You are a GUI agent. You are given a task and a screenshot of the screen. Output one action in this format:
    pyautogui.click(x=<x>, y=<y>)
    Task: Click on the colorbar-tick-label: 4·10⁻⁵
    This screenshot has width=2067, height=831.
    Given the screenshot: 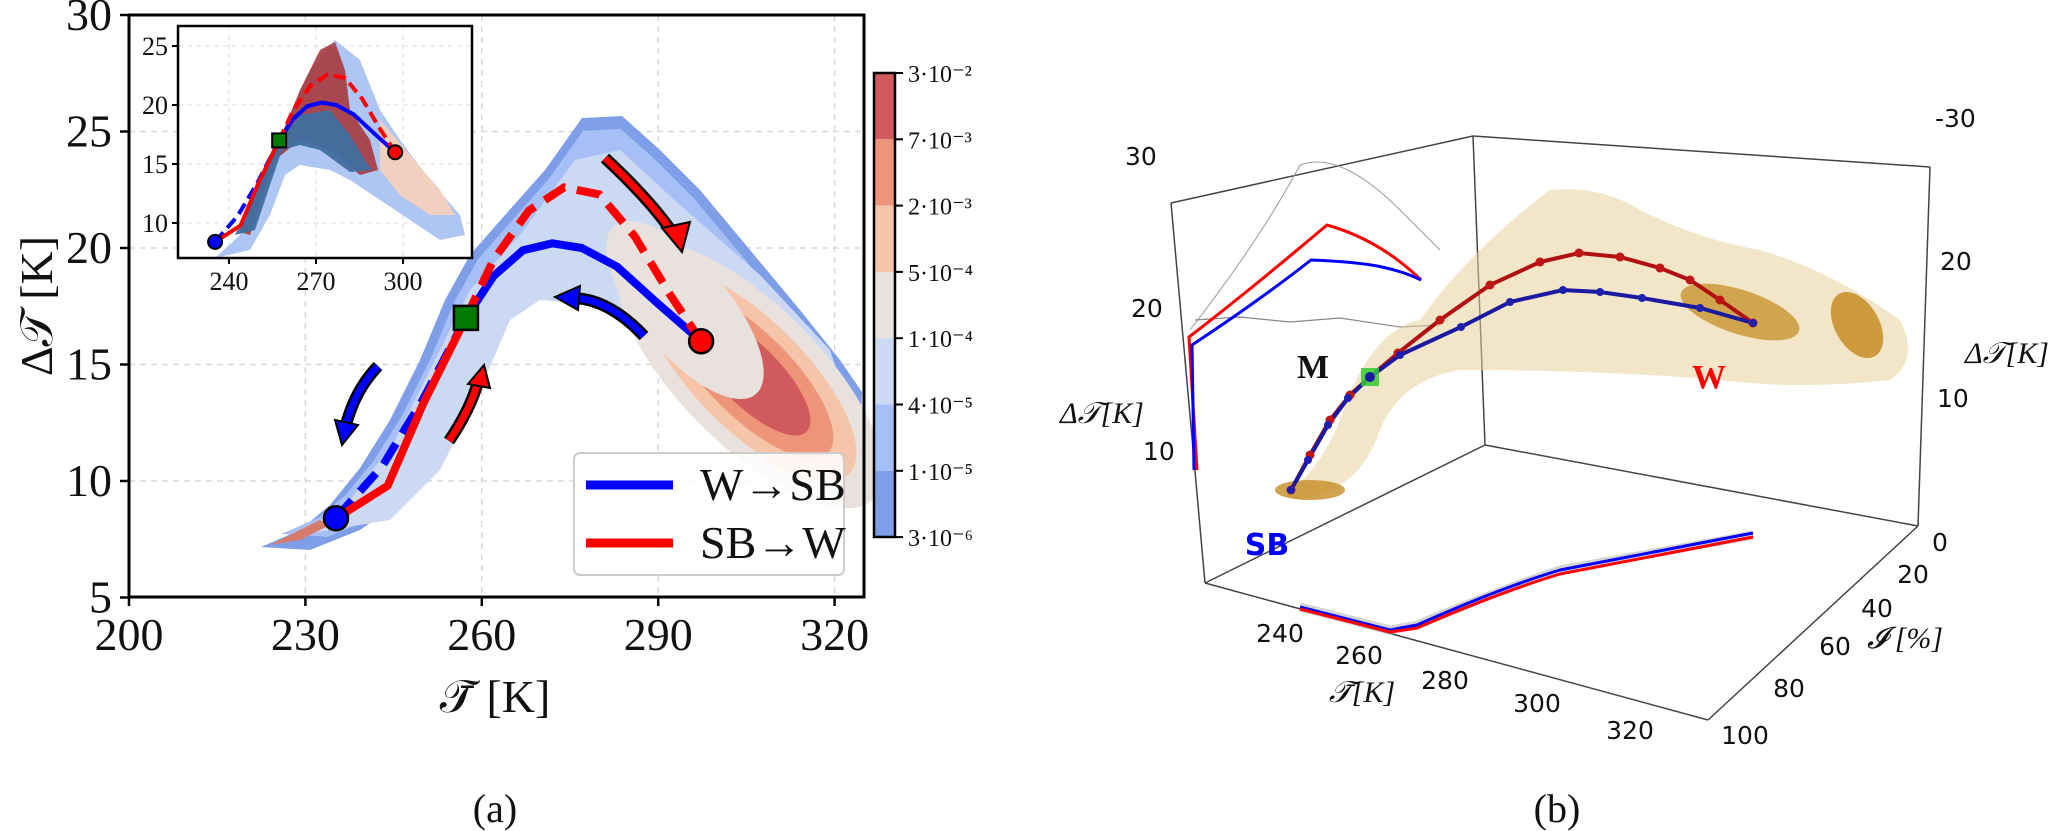 What is the action you would take?
    pyautogui.click(x=940, y=407)
    